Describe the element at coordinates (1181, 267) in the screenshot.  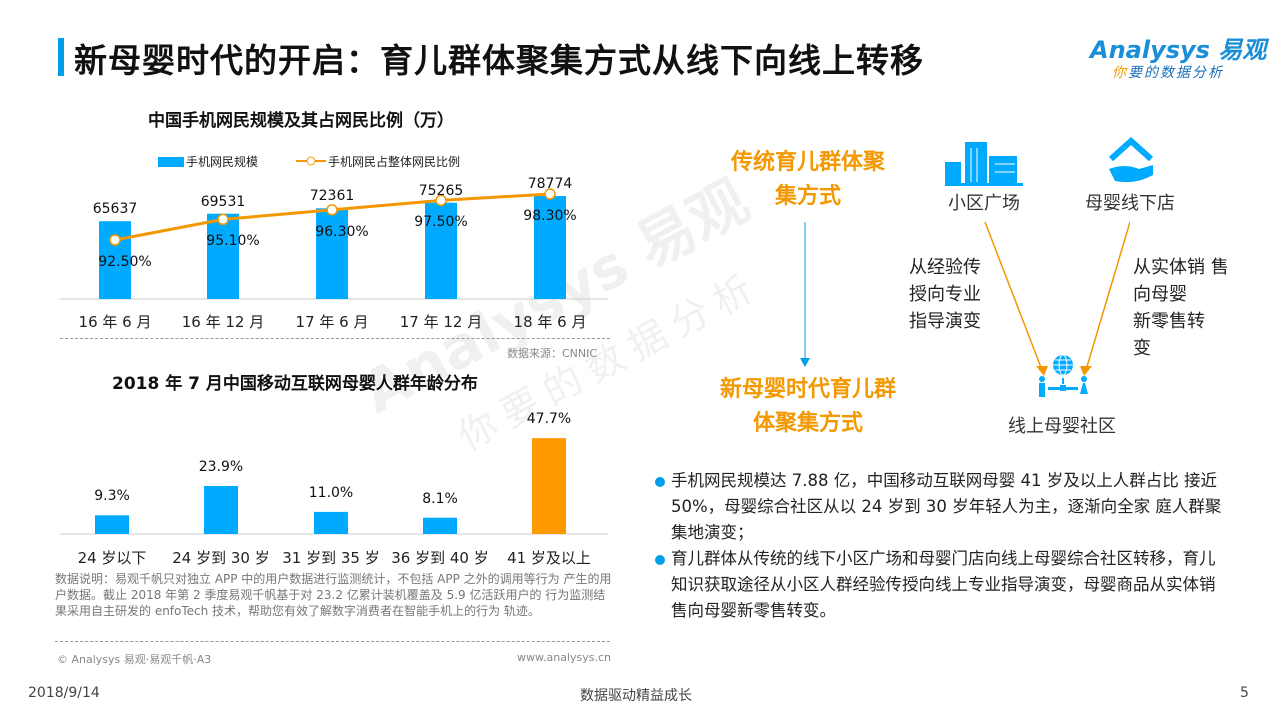
I see `right-desc-line: 从实体销 售` at that location.